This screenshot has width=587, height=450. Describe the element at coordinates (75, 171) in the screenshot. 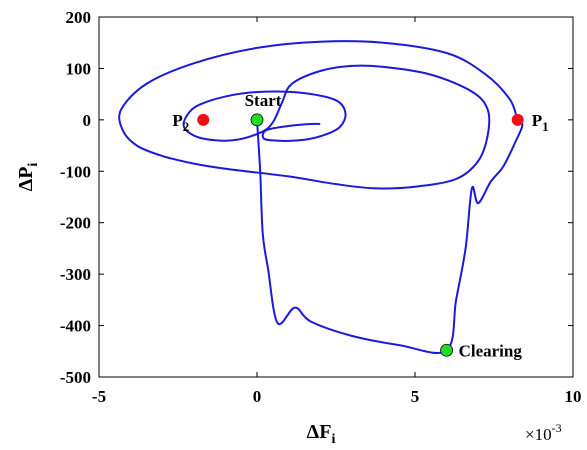

I see `y-tick-label: -100` at that location.